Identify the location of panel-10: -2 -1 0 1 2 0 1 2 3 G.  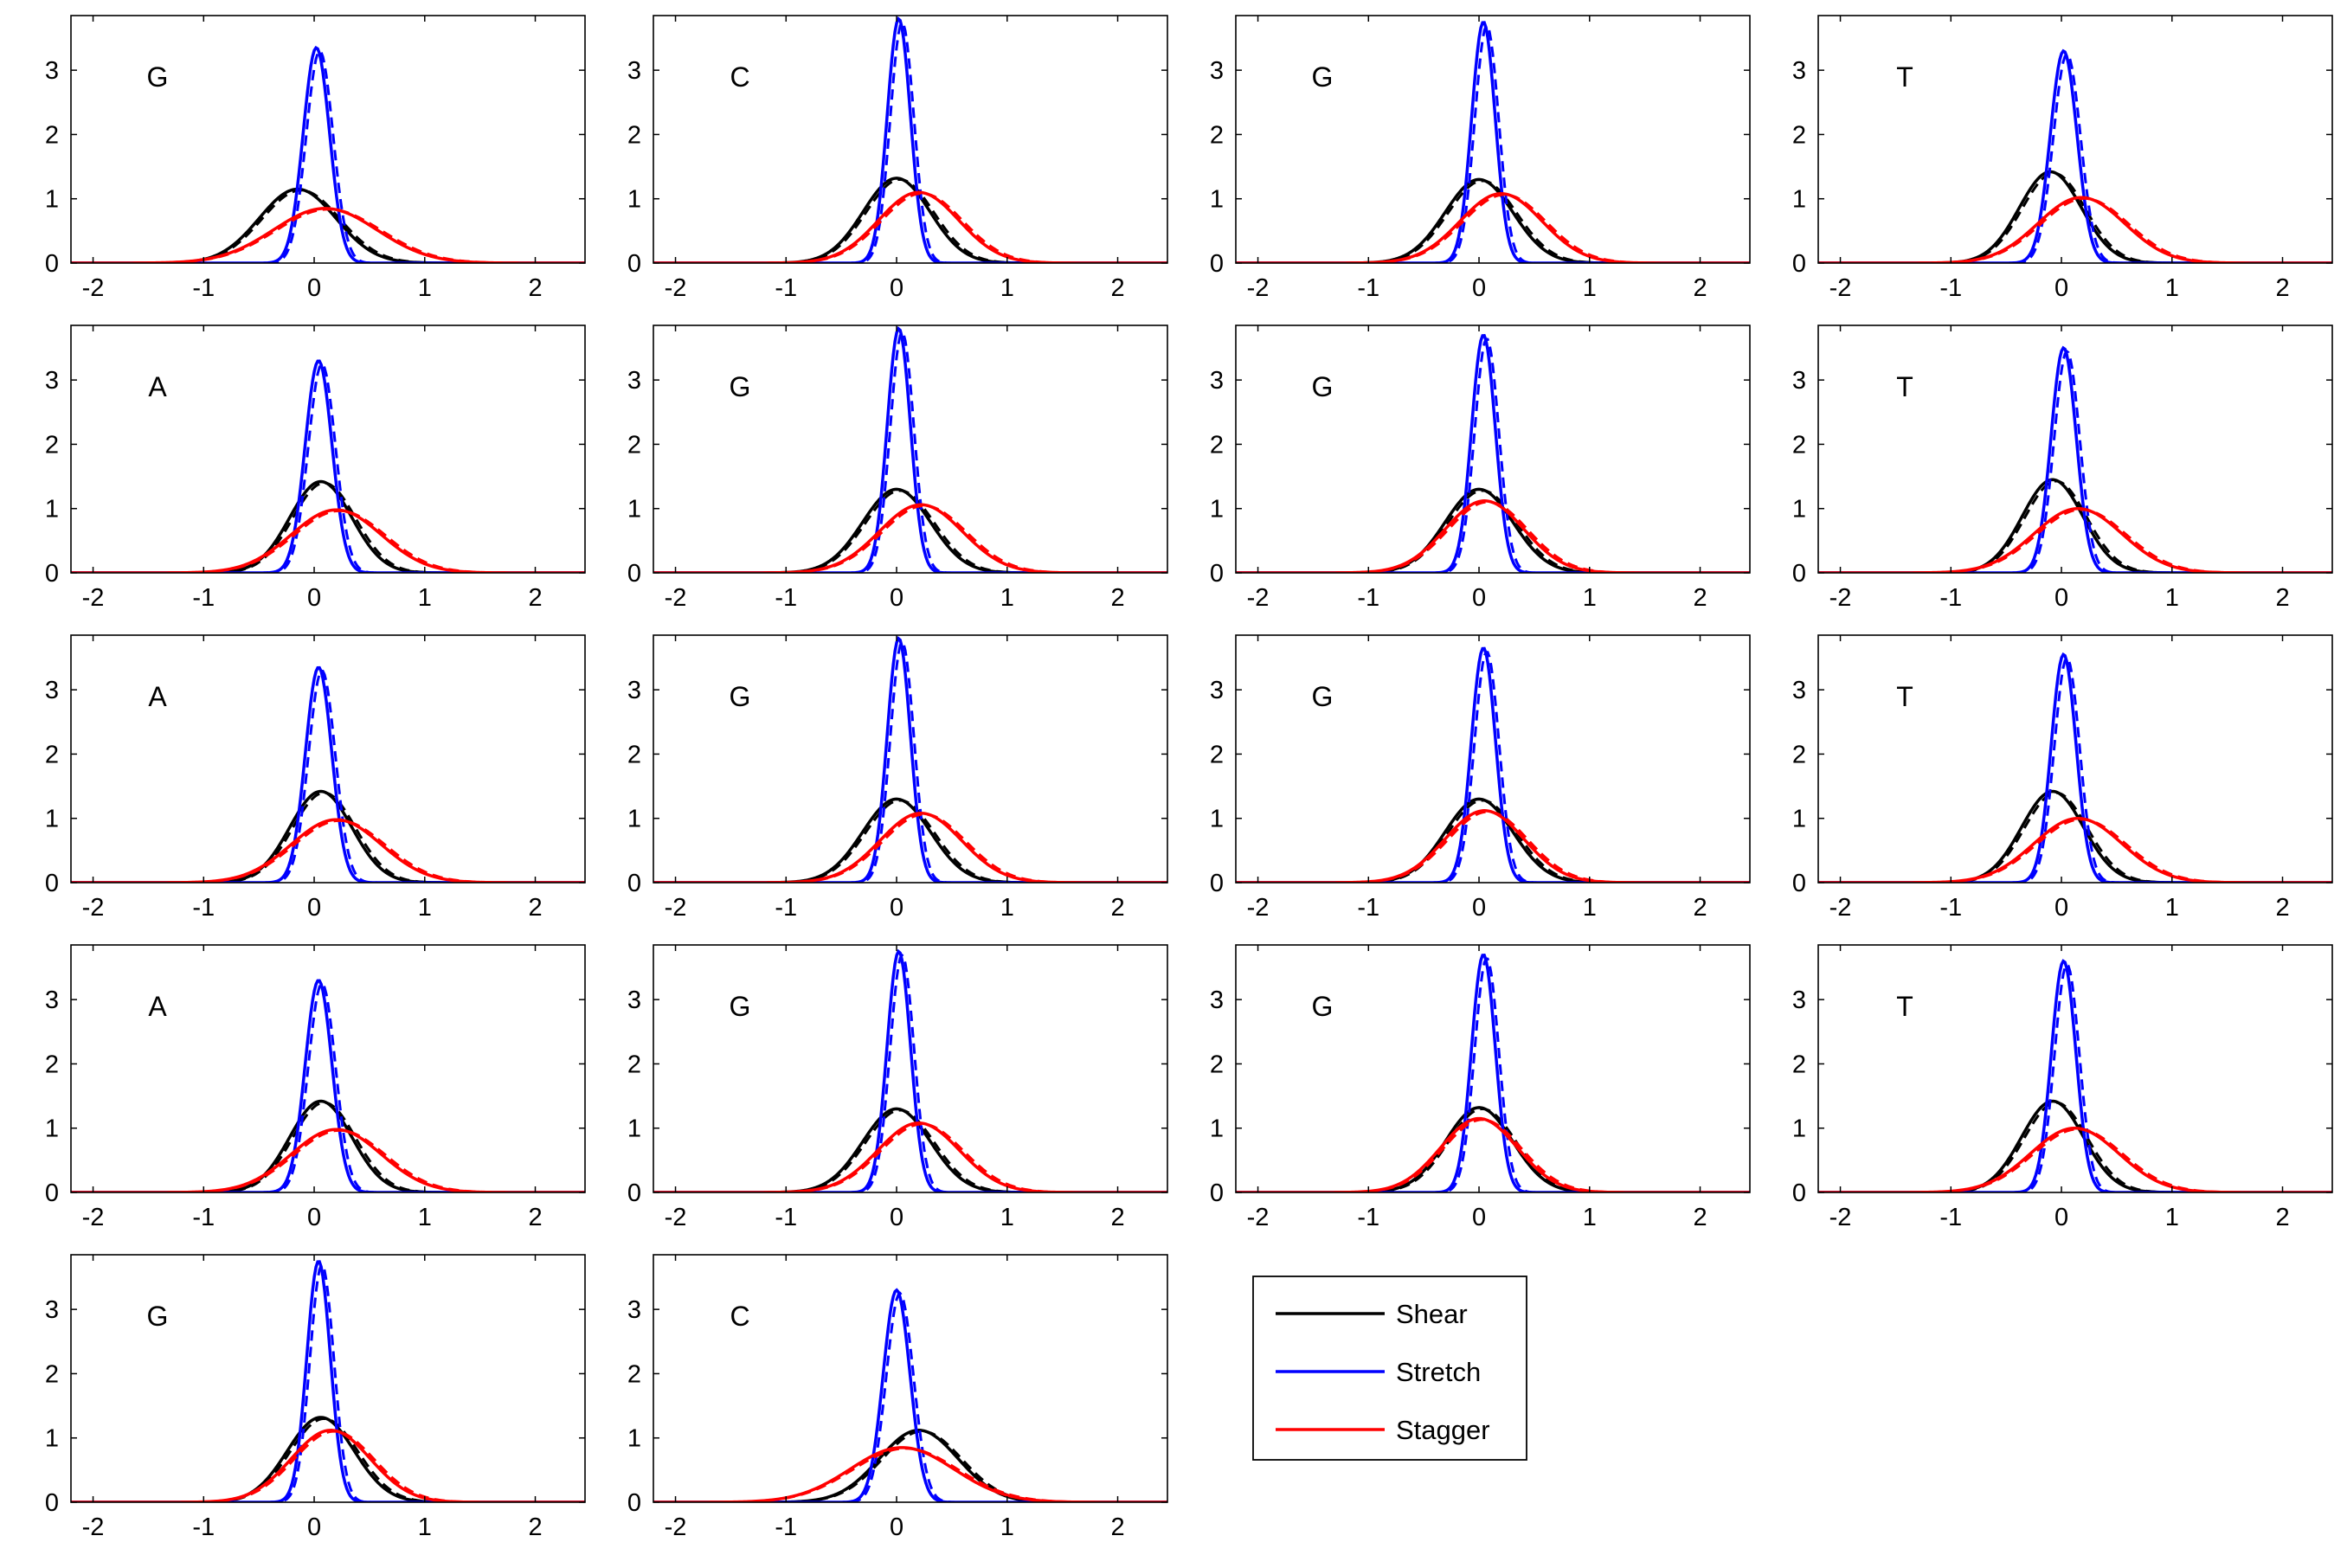
(897, 778).